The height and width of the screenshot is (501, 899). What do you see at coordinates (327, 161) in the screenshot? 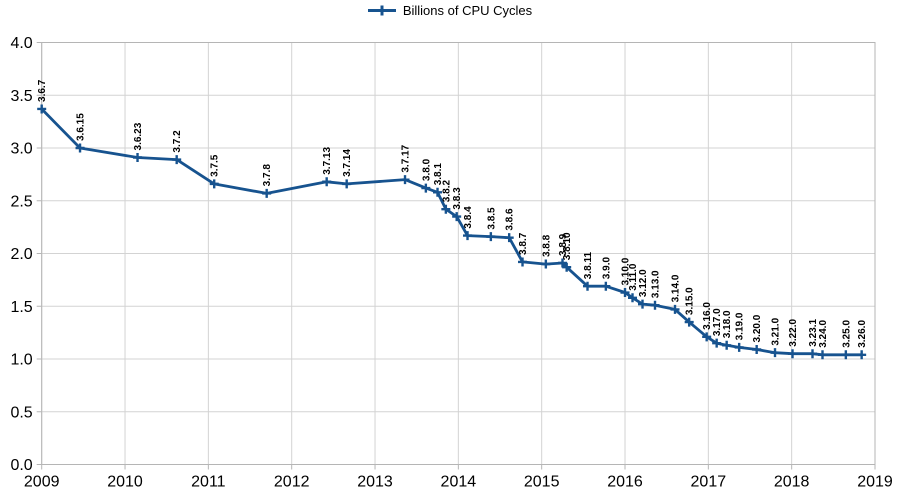
I see `data-point-label: 3.7.13` at bounding box center [327, 161].